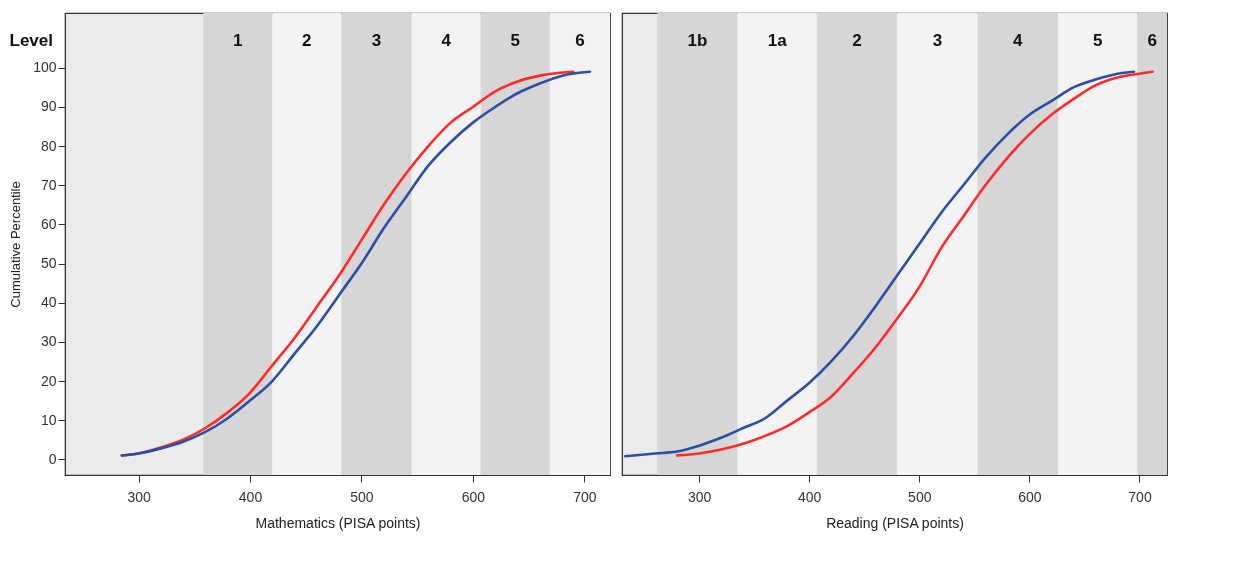 Image resolution: width=1248 pixels, height=586 pixels. I want to click on y-tick-label: 60, so click(48, 223).